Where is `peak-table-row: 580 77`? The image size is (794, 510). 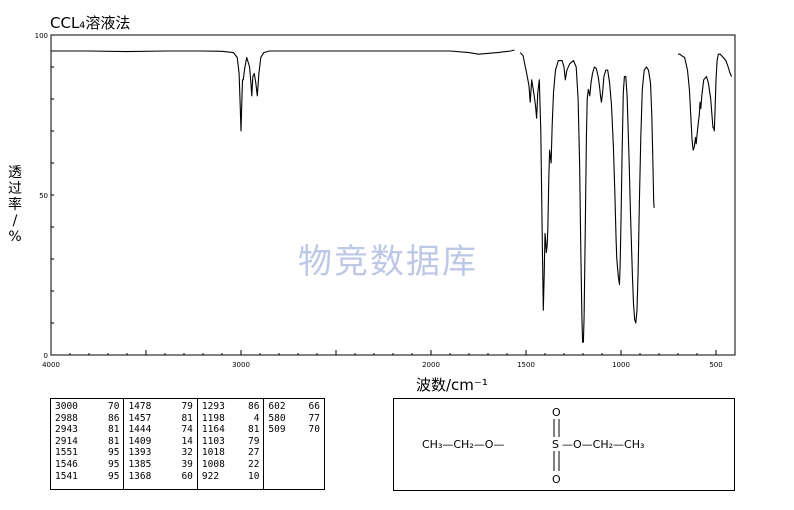
peak-table-row: 580 77 is located at coordinates (294, 419).